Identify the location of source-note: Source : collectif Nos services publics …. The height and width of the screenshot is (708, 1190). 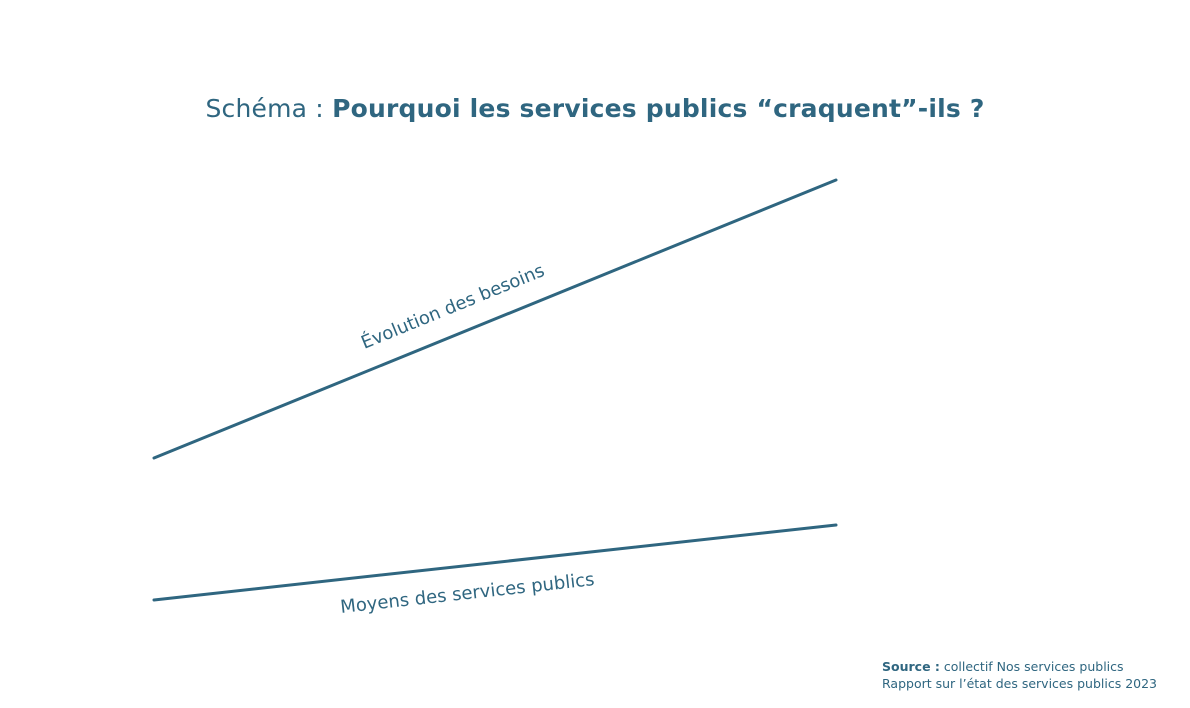
(1019, 675).